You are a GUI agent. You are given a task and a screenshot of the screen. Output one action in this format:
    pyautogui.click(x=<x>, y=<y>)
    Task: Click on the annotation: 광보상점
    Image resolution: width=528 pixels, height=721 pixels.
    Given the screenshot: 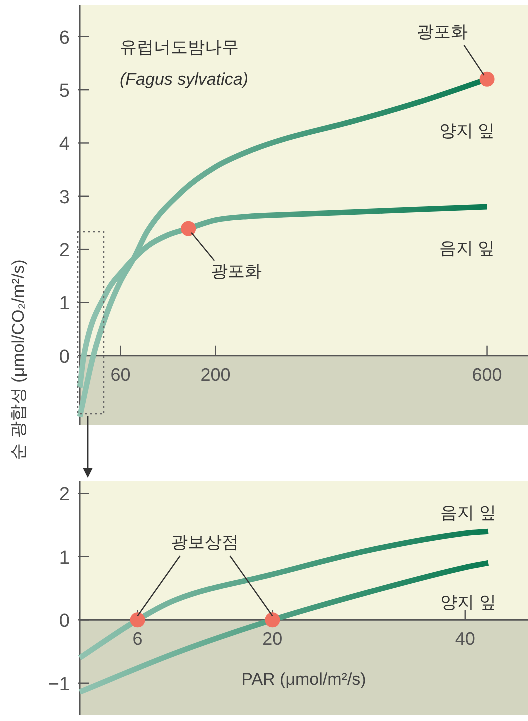 What is the action you would take?
    pyautogui.click(x=205, y=542)
    